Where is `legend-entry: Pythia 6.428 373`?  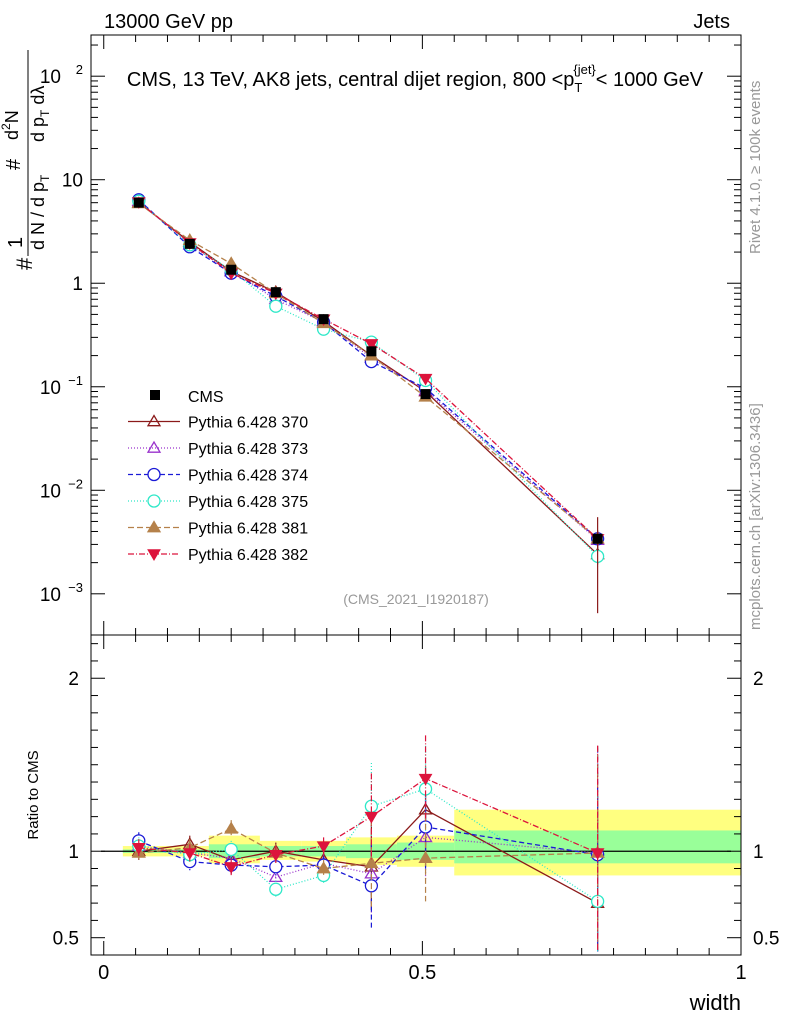 legend-entry: Pythia 6.428 373 is located at coordinates (218, 449).